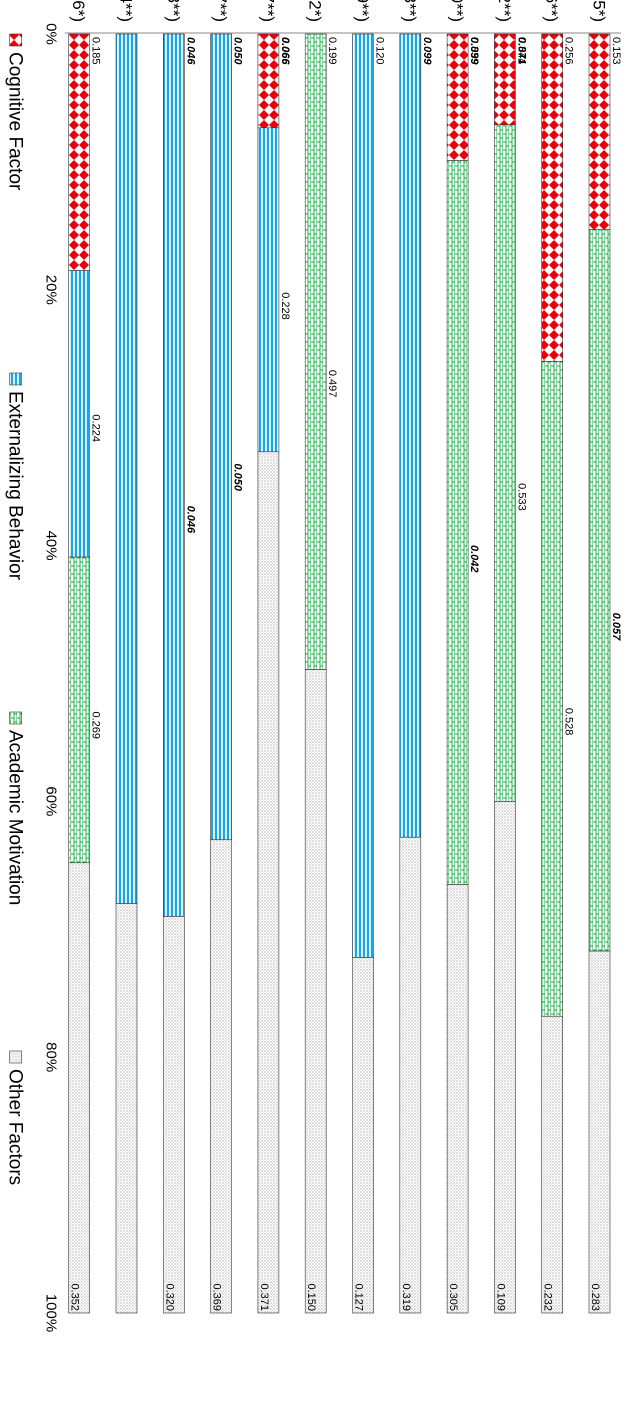 This screenshot has height=1420, width=629. I want to click on data-label: 0.232, so click(548, 1297).